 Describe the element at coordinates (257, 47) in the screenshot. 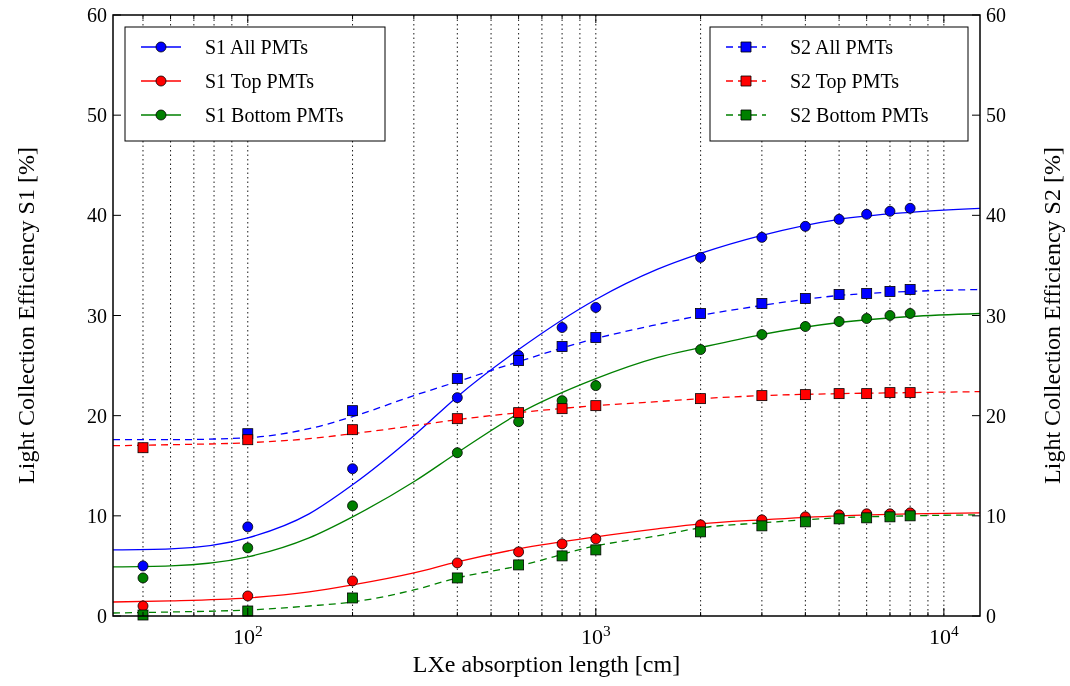

I see `legend-label: S1 All PMTs` at that location.